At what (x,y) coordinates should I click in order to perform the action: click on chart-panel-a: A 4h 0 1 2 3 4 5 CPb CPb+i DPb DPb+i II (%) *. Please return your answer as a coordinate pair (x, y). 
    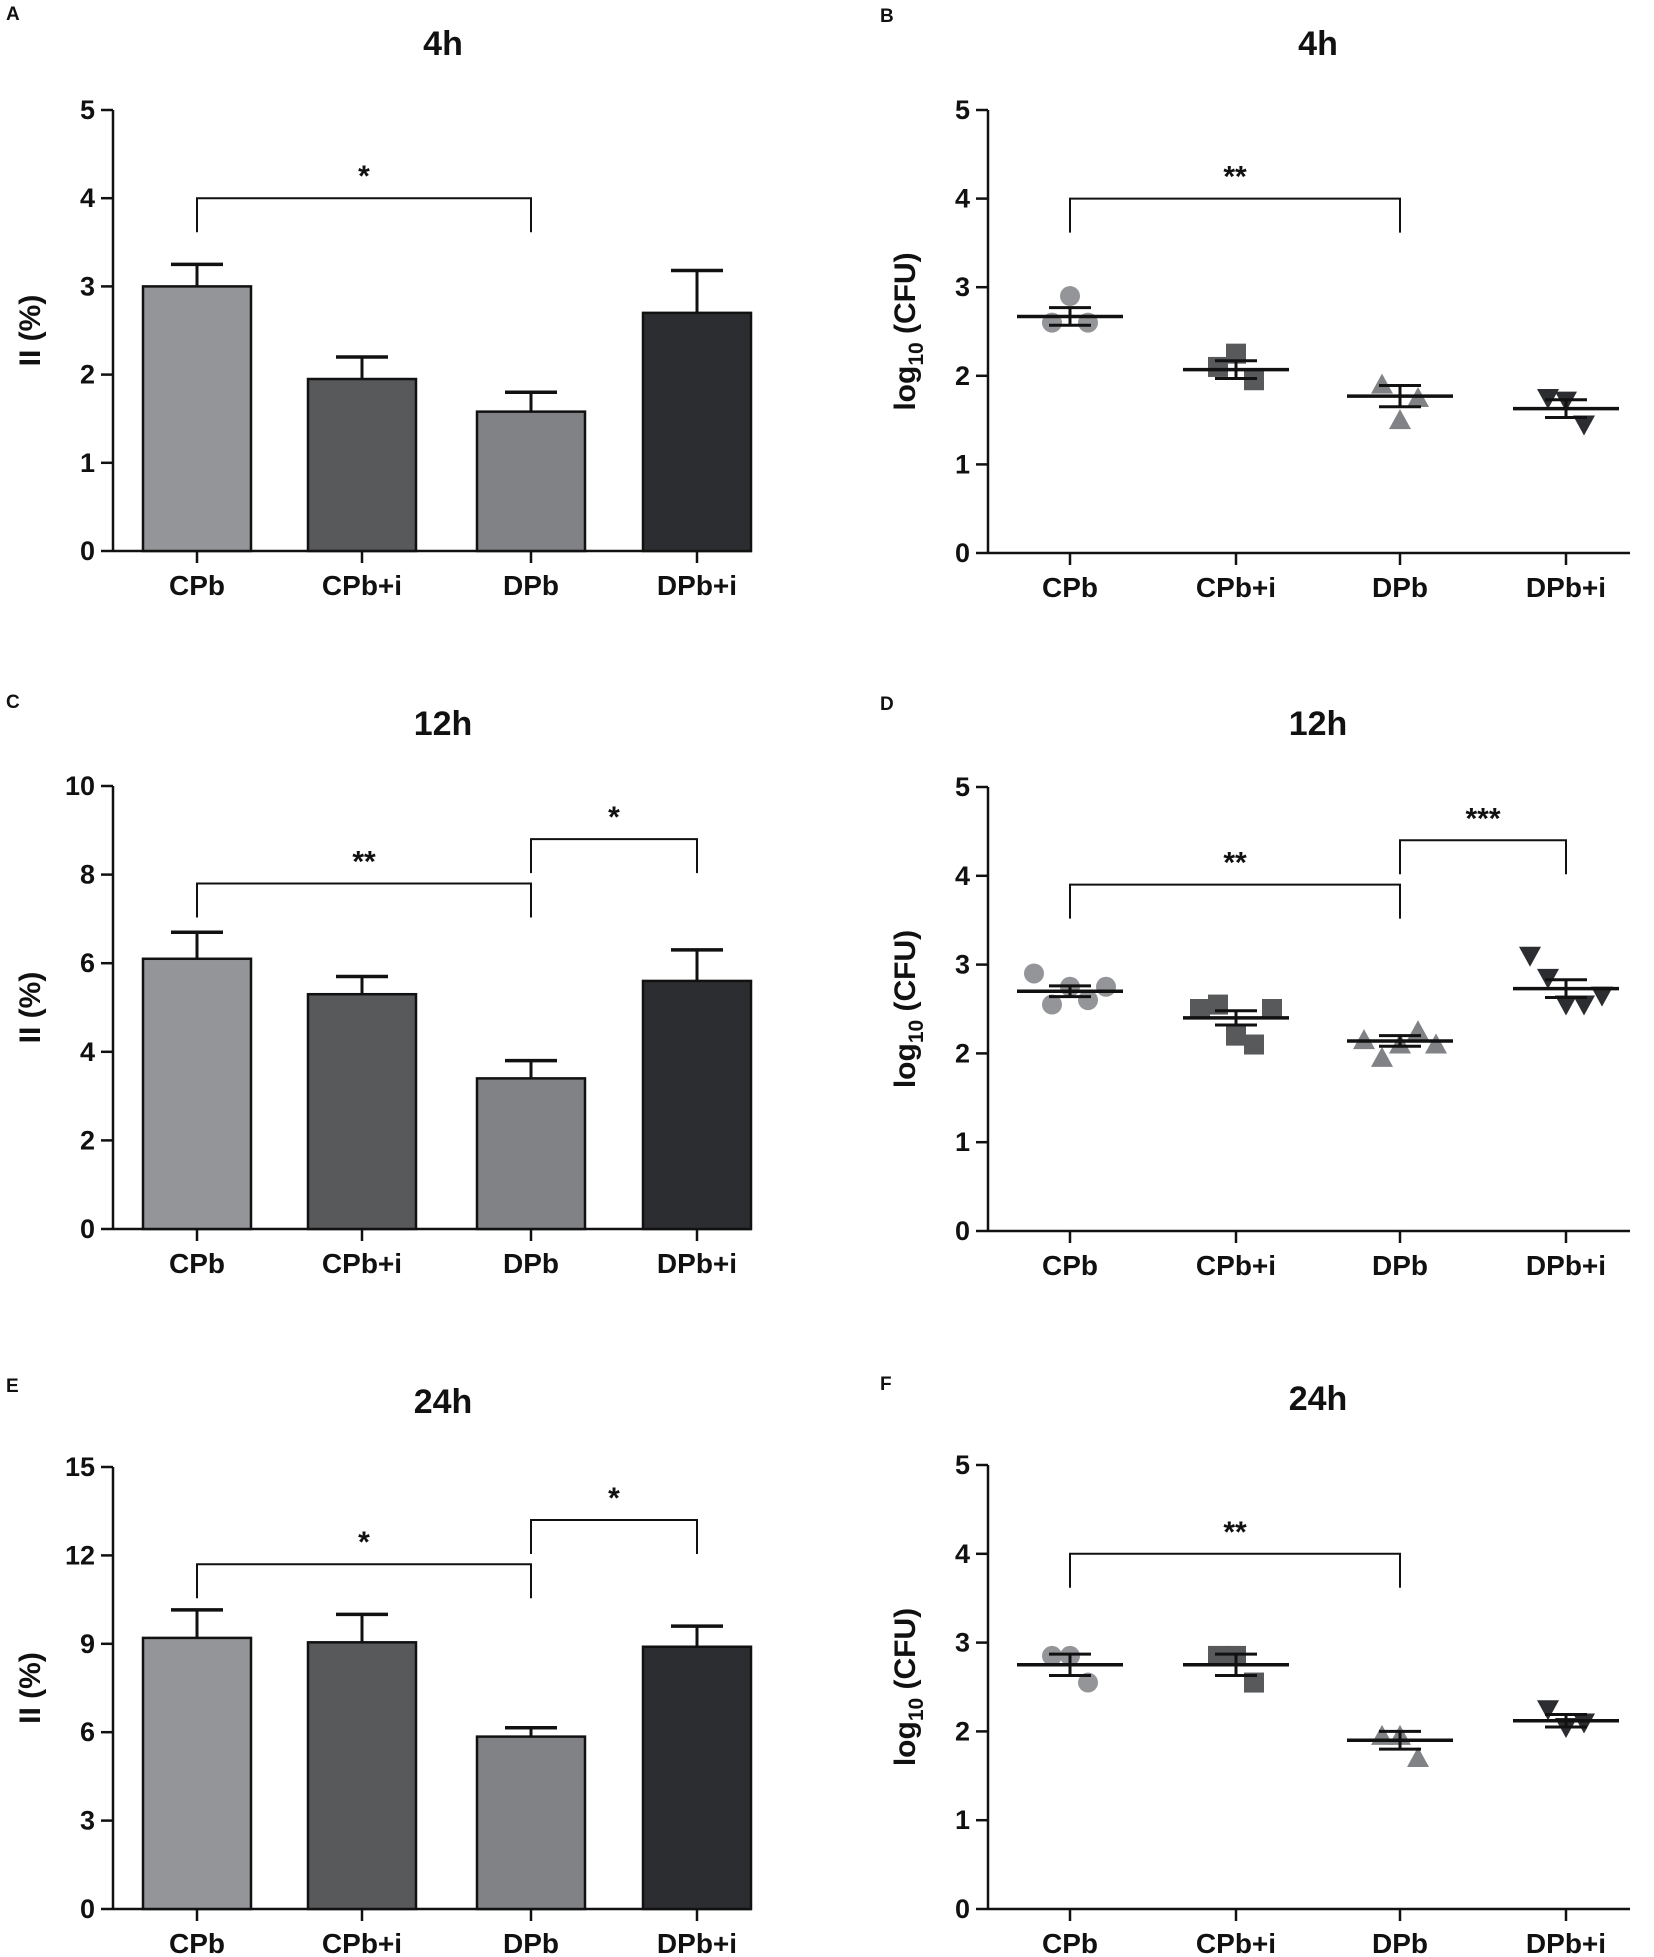
    Looking at the image, I should click on (379, 302).